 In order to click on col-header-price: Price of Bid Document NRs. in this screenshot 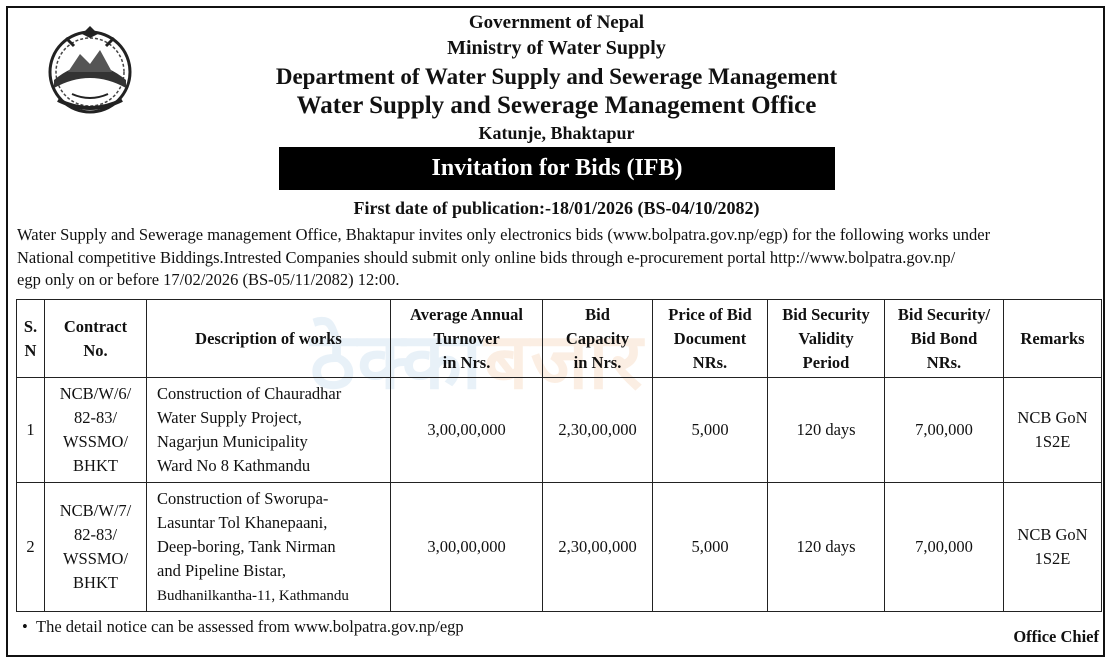, I will do `click(710, 338)`.